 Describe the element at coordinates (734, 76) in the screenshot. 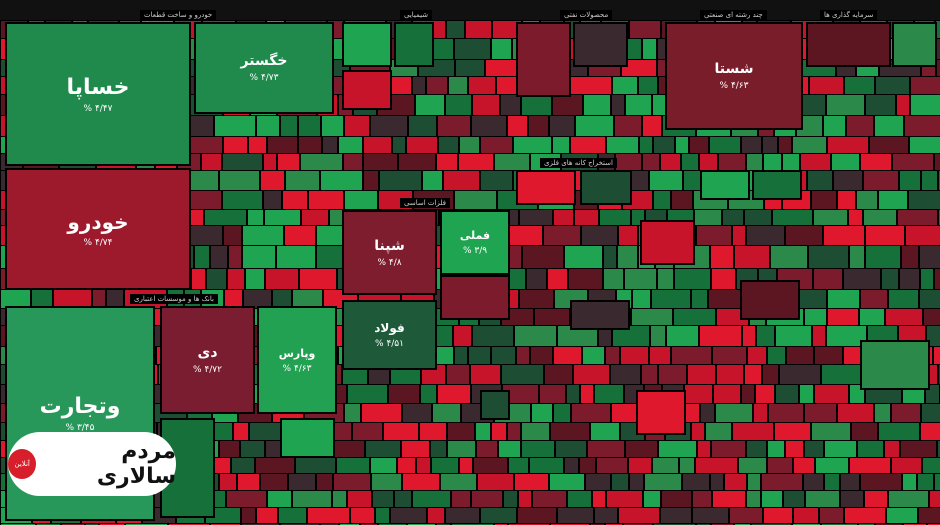

I see `stock-tile: شستا ۴/۶۳ %` at that location.